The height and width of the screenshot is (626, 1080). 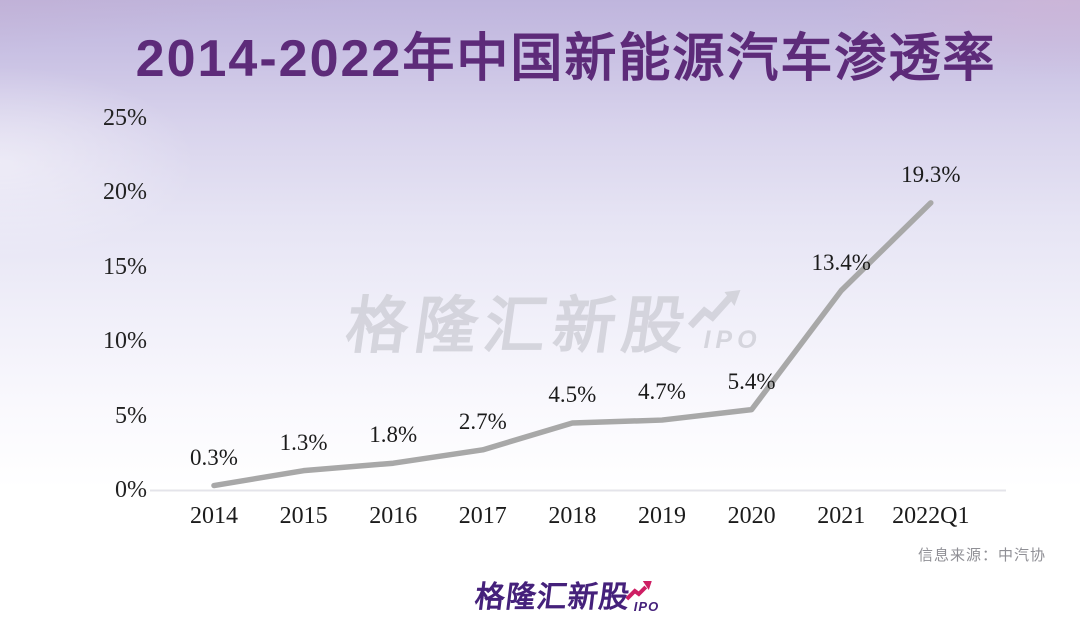 I want to click on footer-tail: IPO, so click(x=642, y=597).